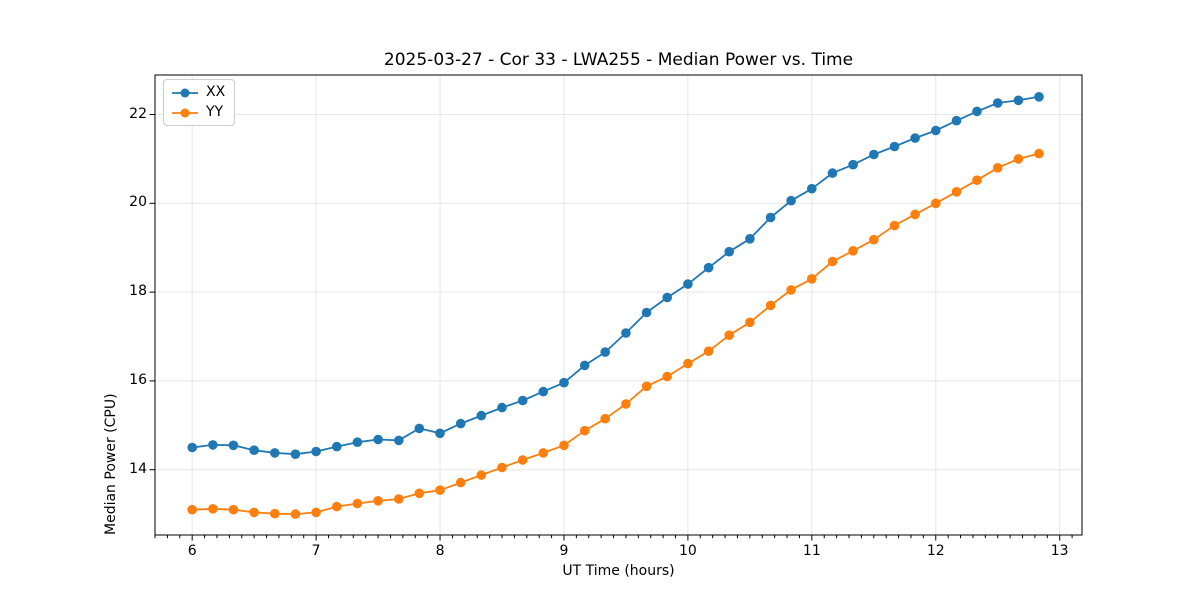 This screenshot has height=600, width=1200. I want to click on x-tick-label: 12, so click(935, 551).